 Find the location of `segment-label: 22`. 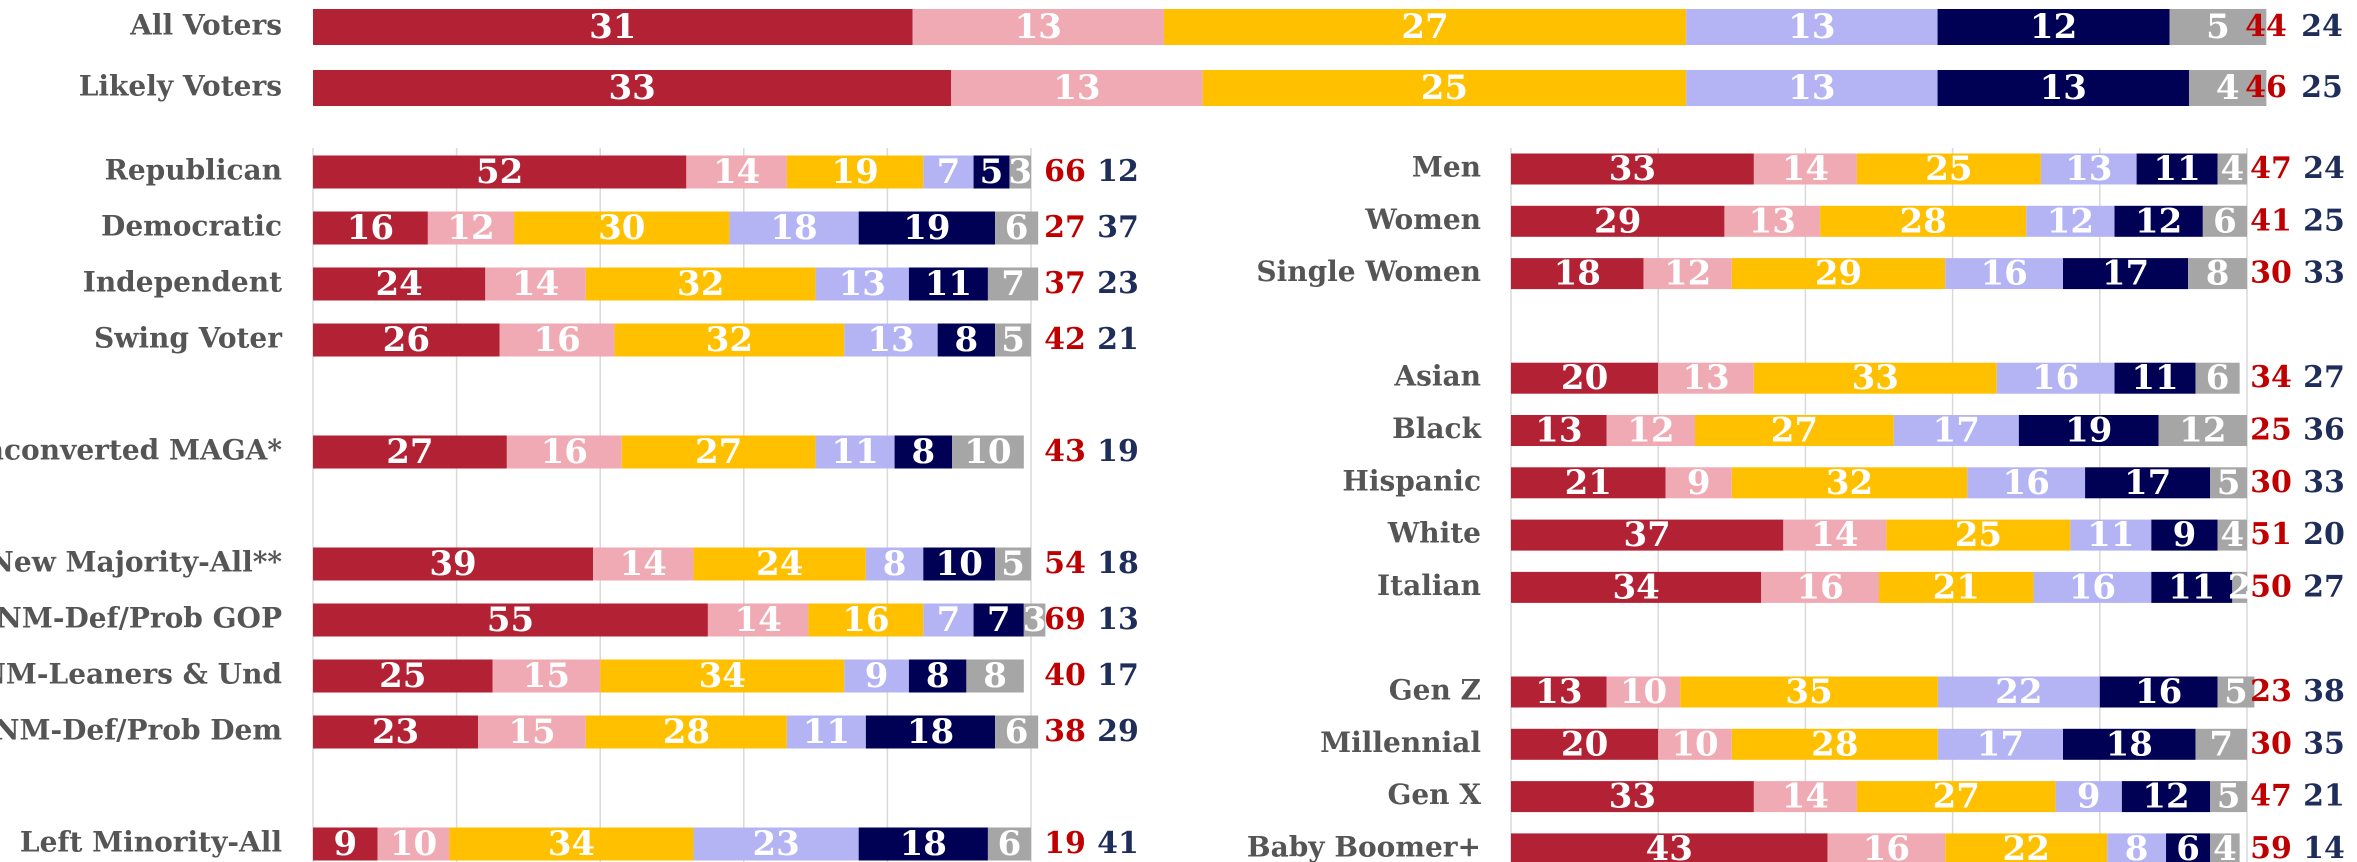

segment-label: 22 is located at coordinates (2026, 845).